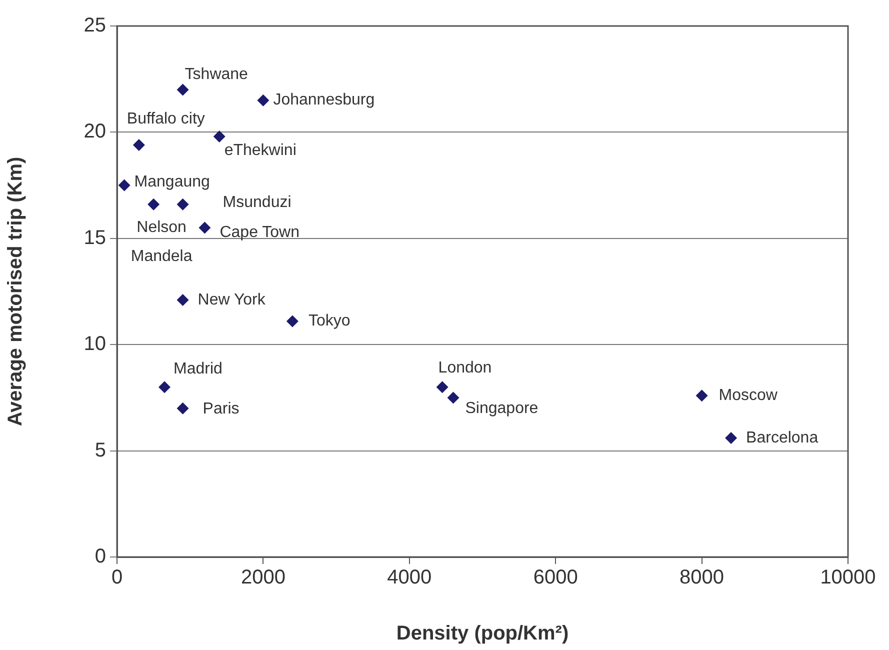  I want to click on annotation: Tokyo, so click(329, 321).